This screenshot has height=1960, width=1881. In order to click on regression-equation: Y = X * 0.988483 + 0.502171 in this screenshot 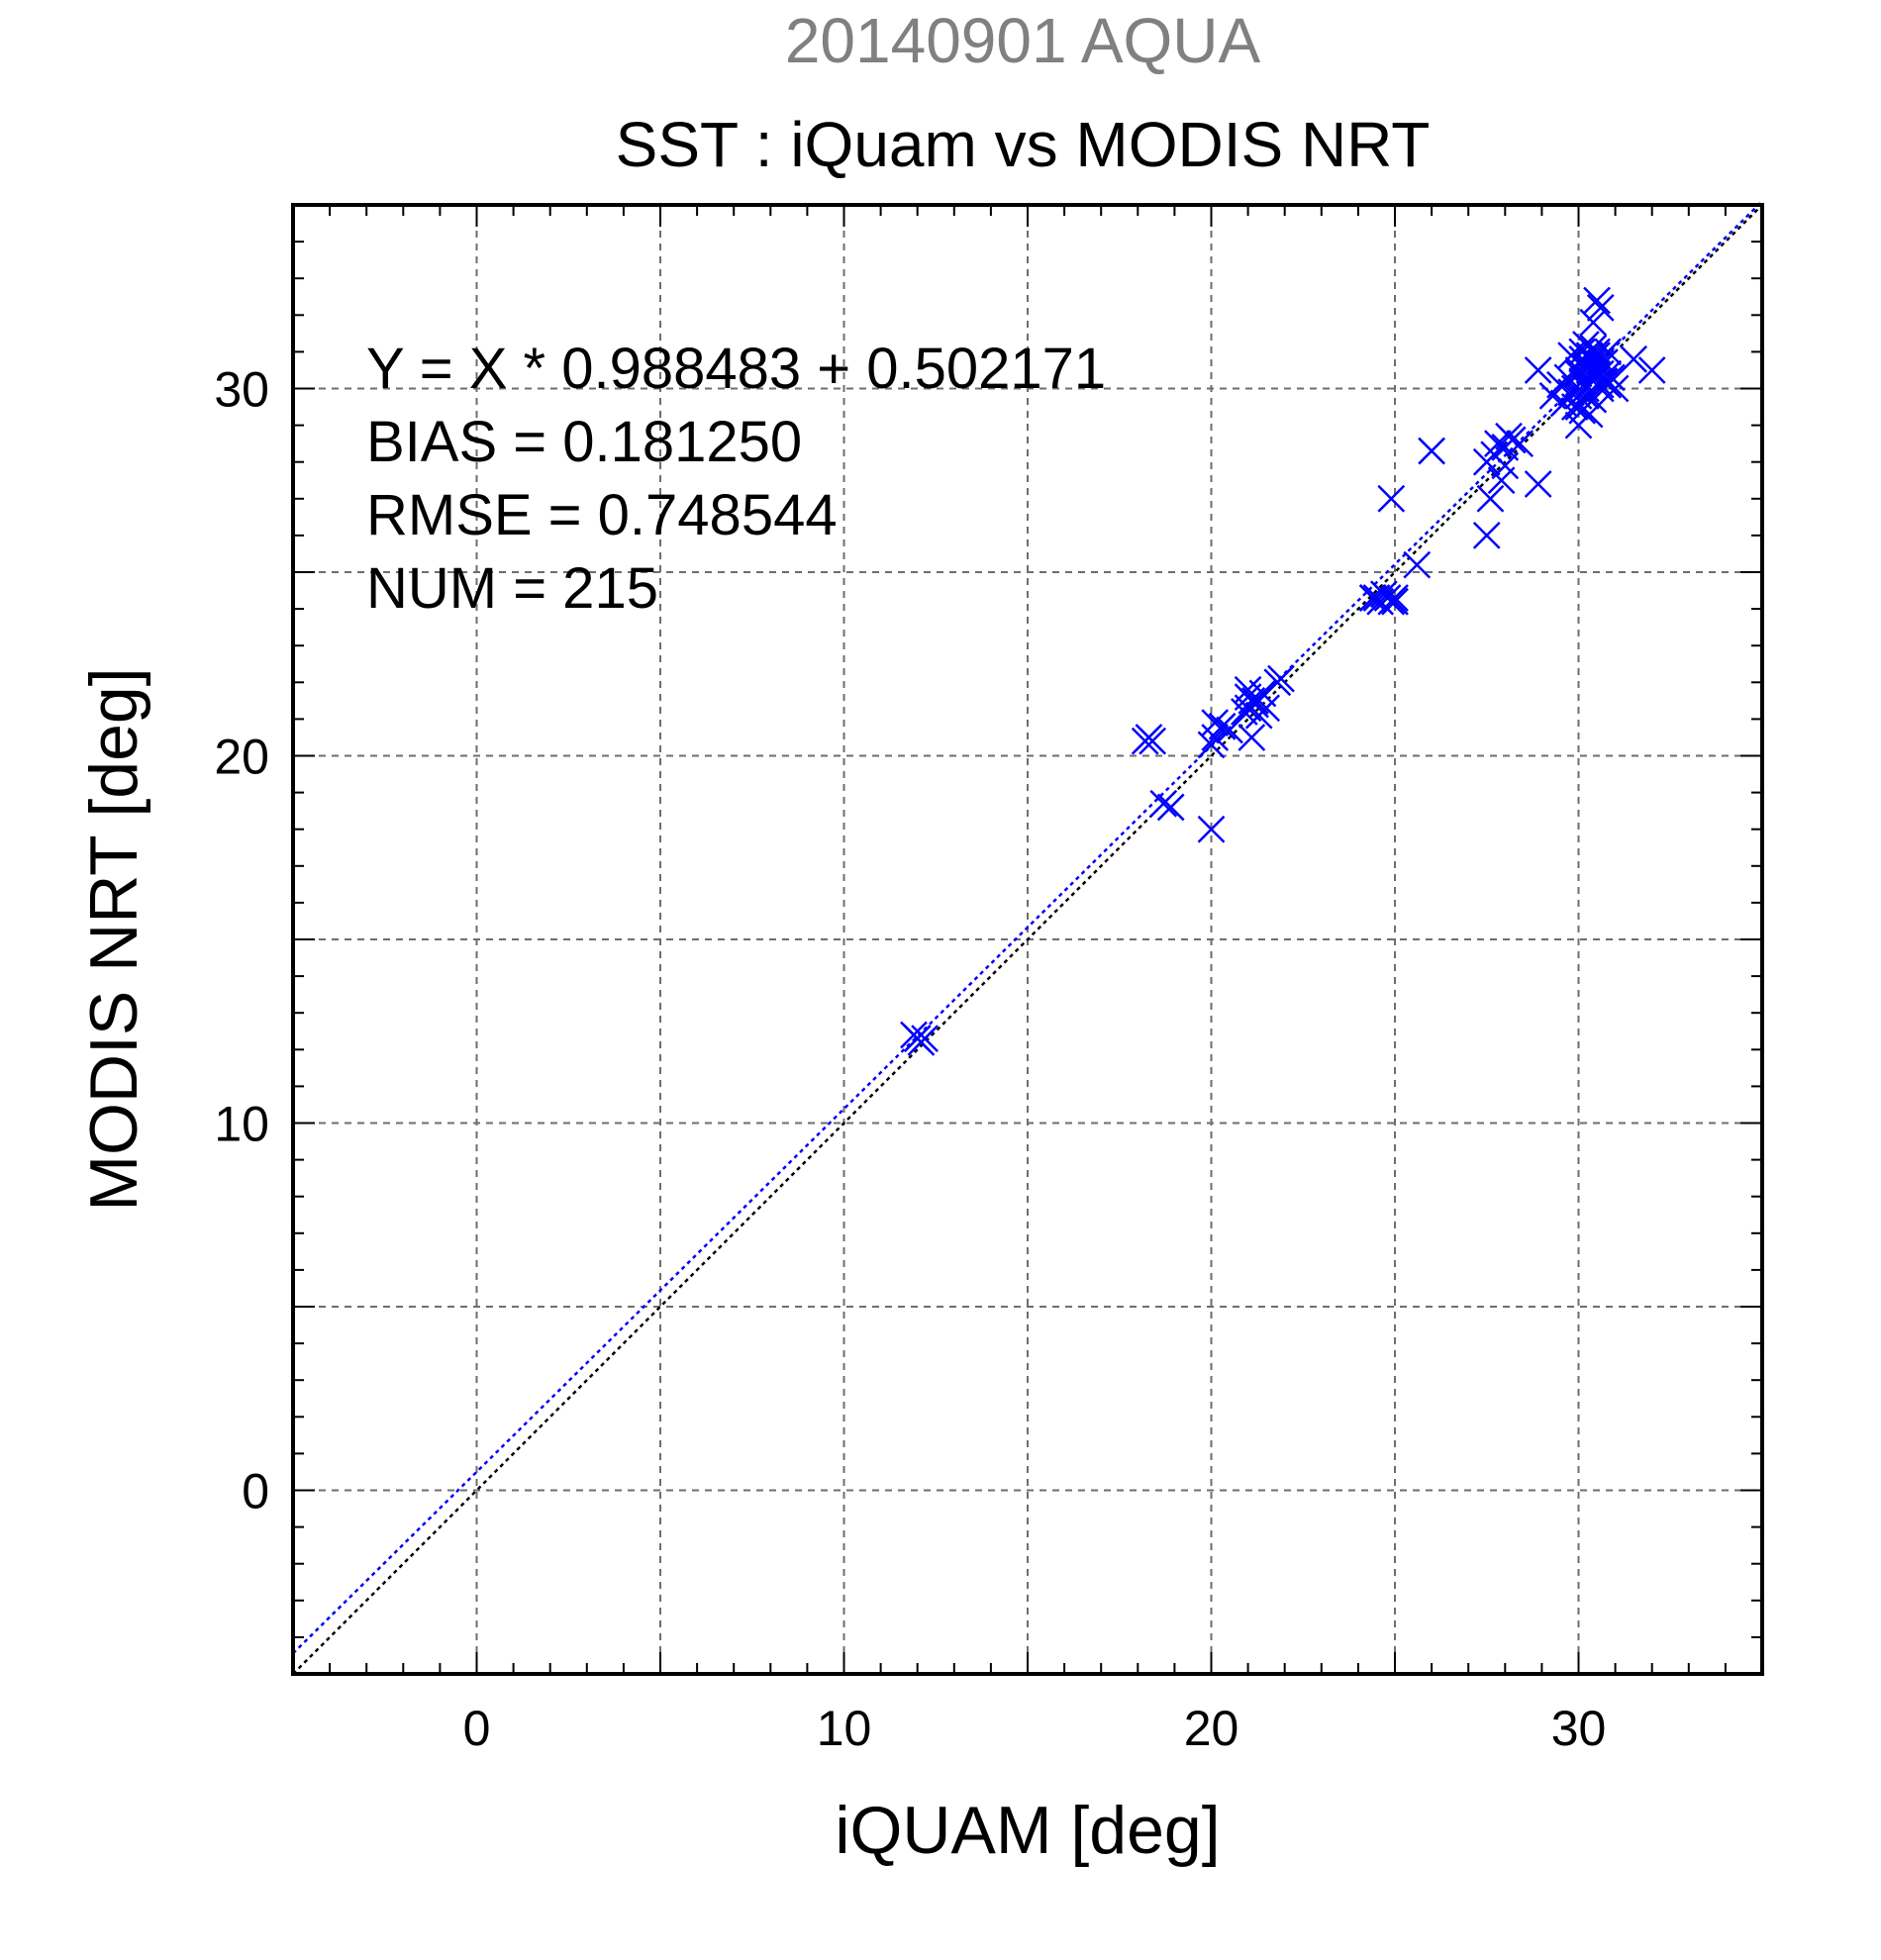, I will do `click(736, 369)`.